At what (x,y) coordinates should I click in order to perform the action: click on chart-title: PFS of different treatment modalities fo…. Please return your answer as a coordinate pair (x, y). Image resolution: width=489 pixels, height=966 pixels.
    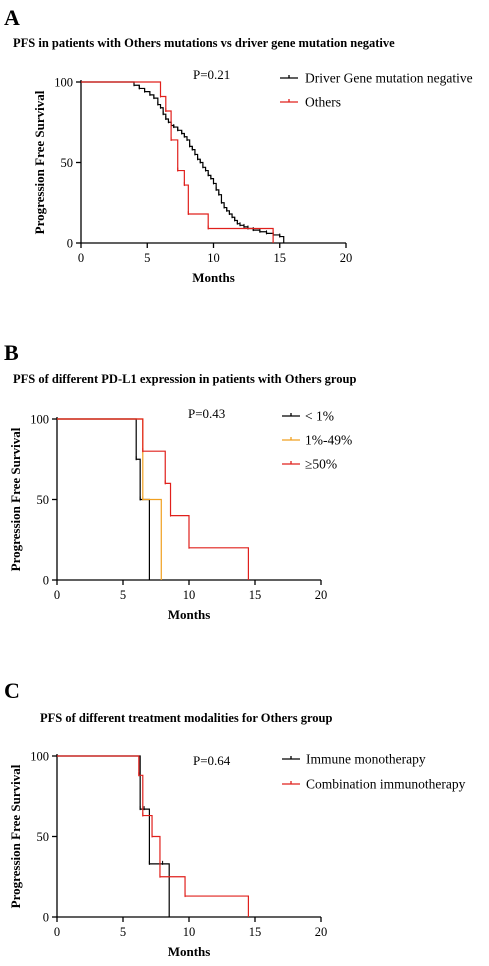
    Looking at the image, I should click on (186, 718).